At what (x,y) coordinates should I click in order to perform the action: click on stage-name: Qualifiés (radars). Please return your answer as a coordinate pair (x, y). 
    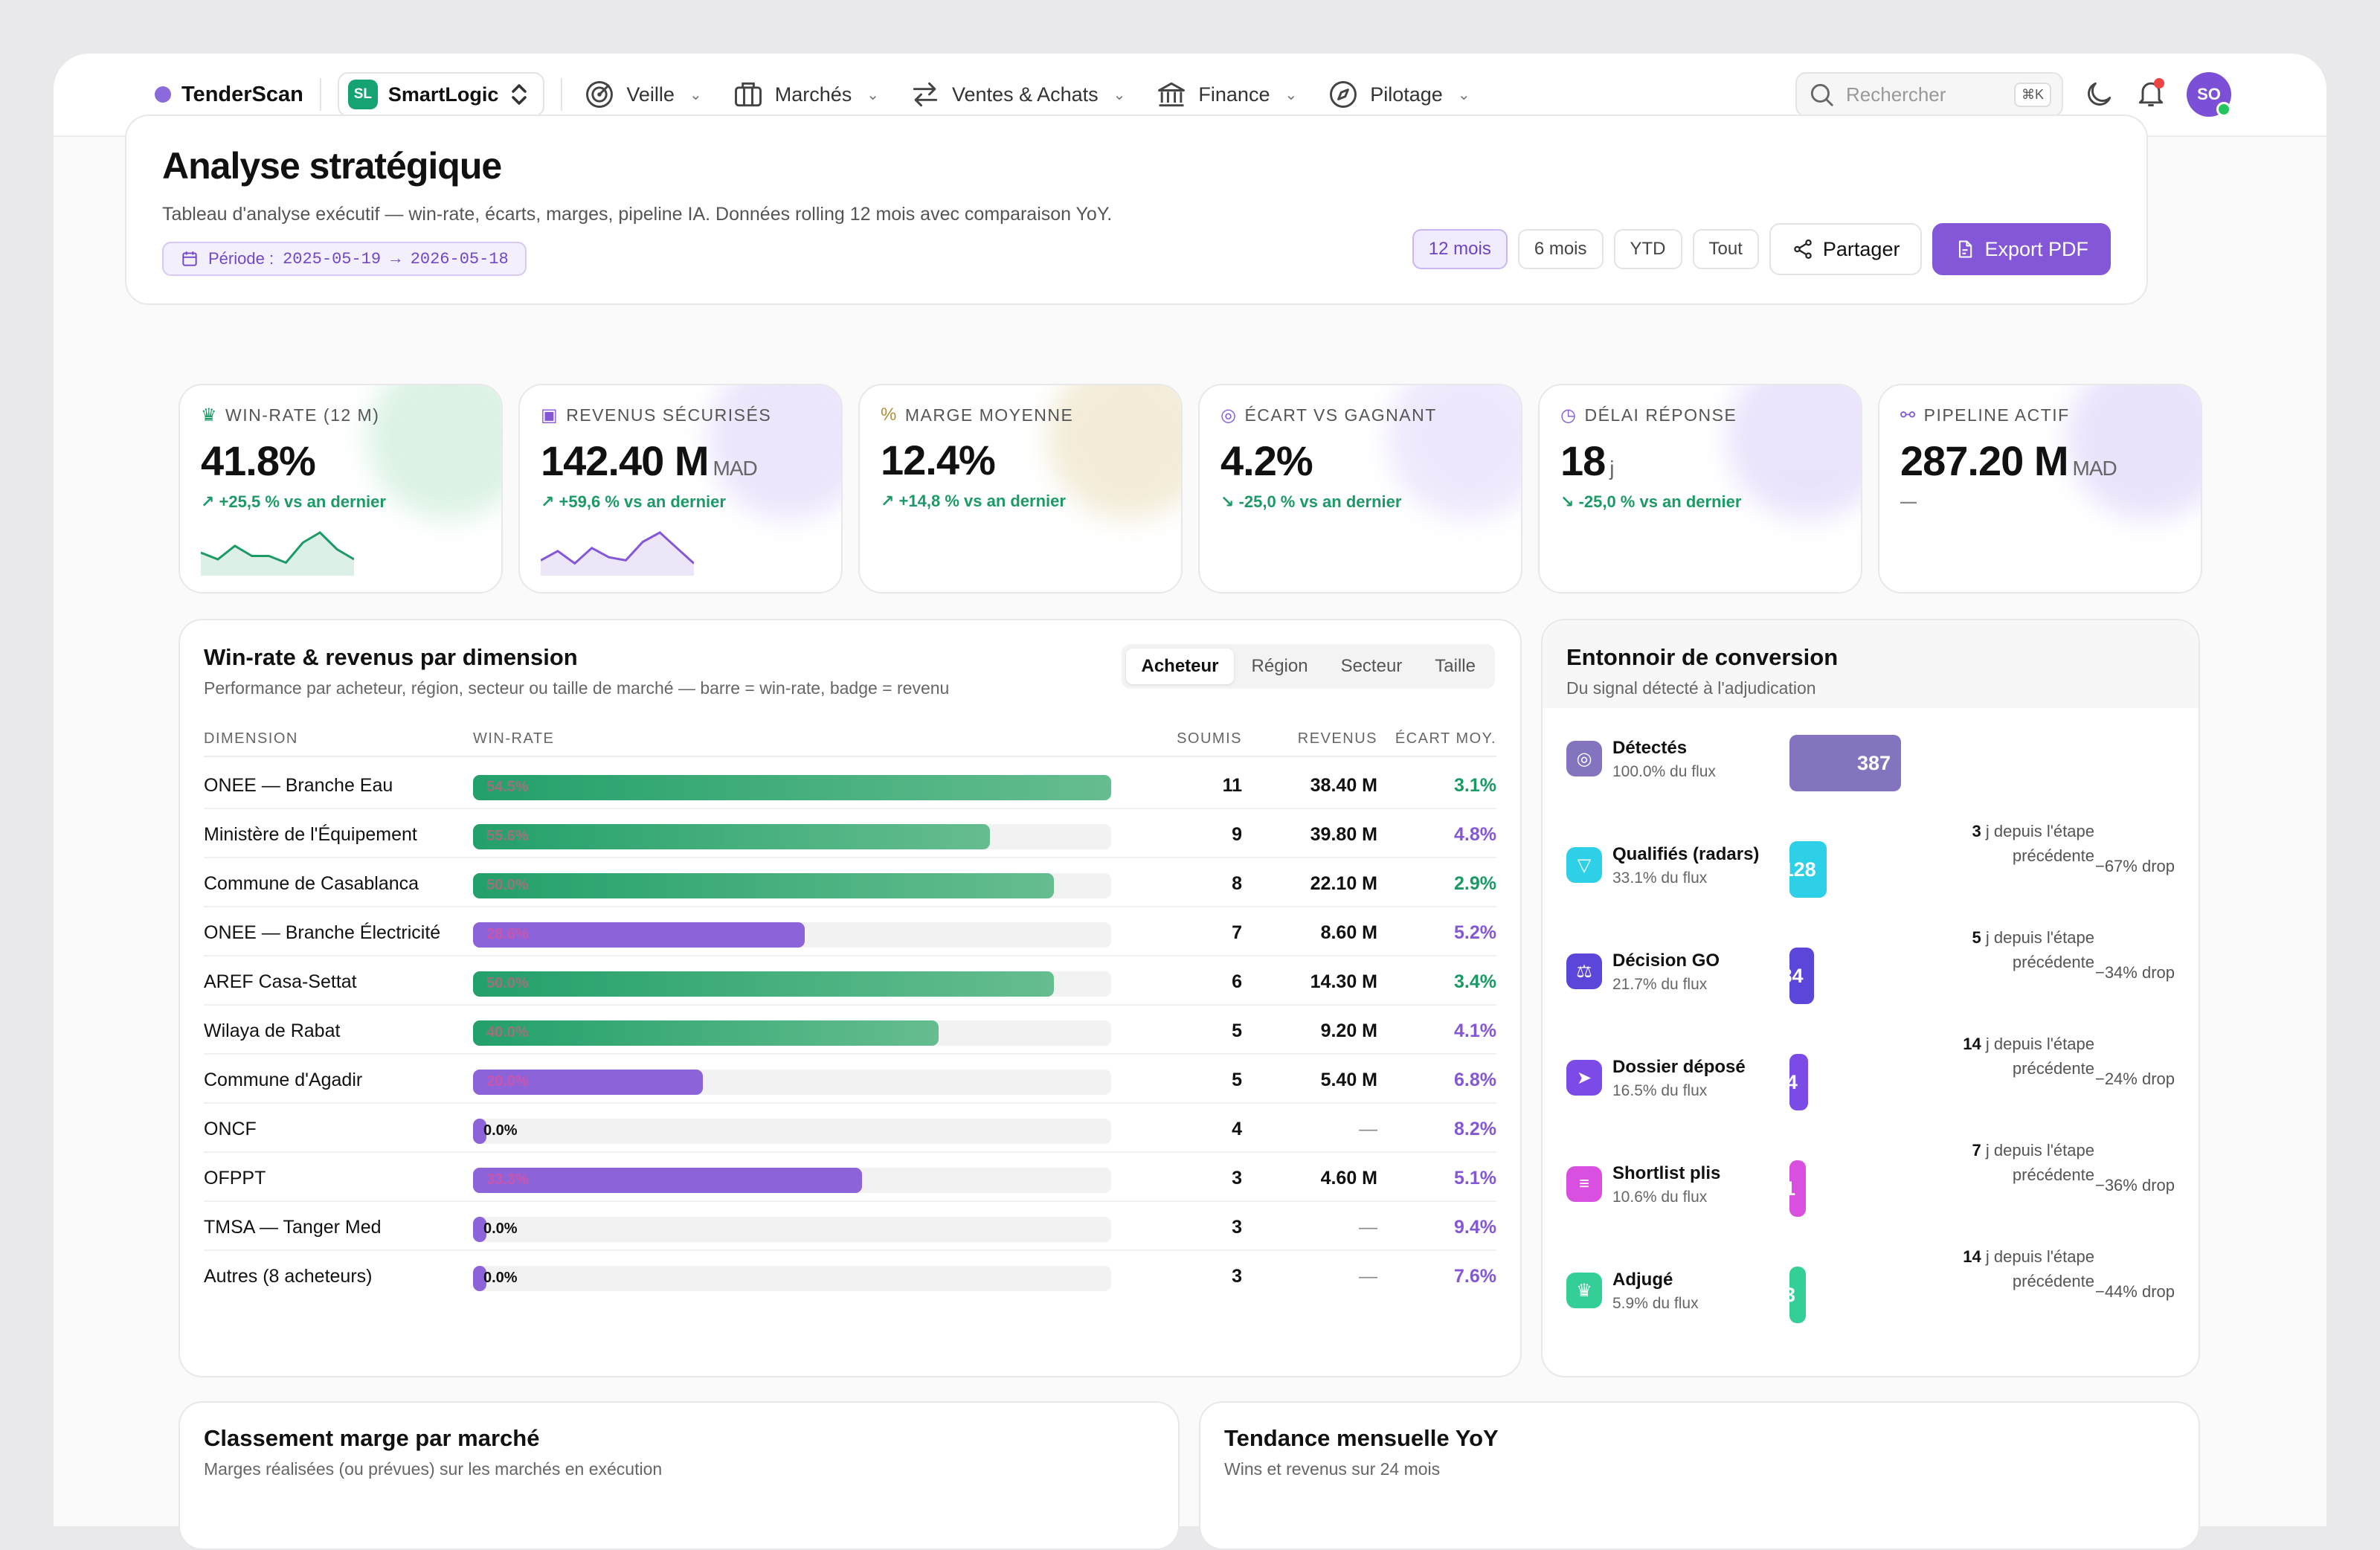
    Looking at the image, I should click on (1686, 854).